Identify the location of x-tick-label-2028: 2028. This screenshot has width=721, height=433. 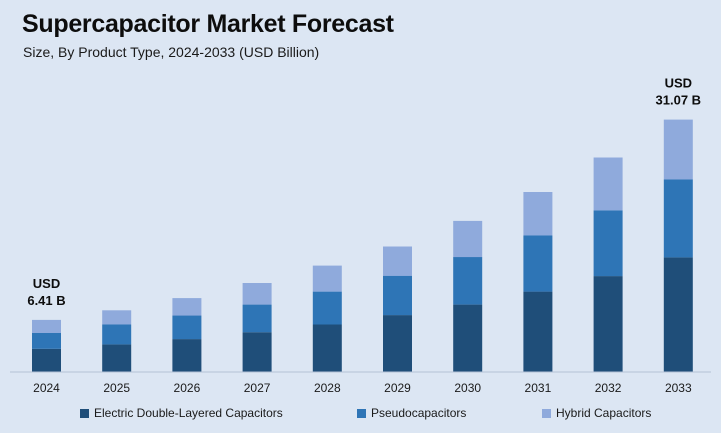
(327, 388).